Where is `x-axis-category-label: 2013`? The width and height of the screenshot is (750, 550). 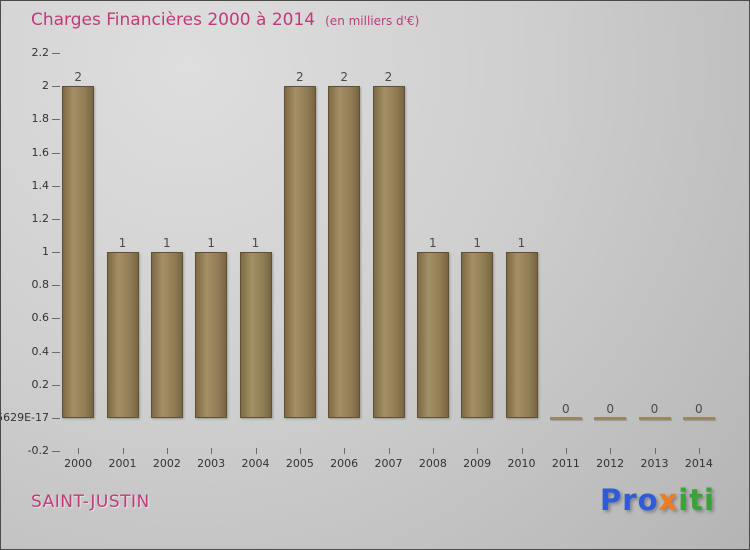 x-axis-category-label: 2013 is located at coordinates (654, 463).